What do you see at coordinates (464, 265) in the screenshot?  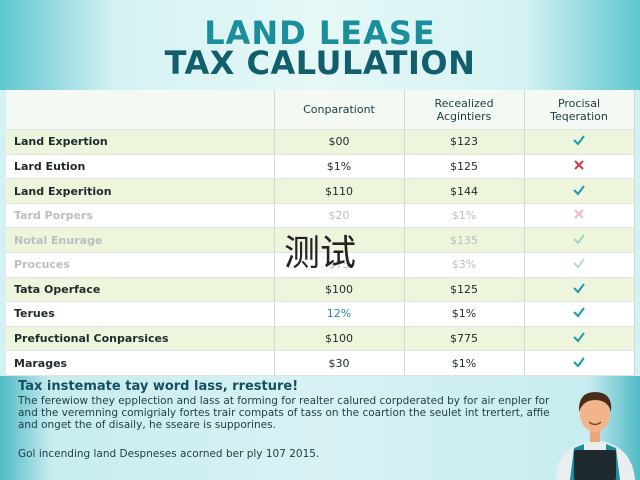 I see `cell: $3%` at bounding box center [464, 265].